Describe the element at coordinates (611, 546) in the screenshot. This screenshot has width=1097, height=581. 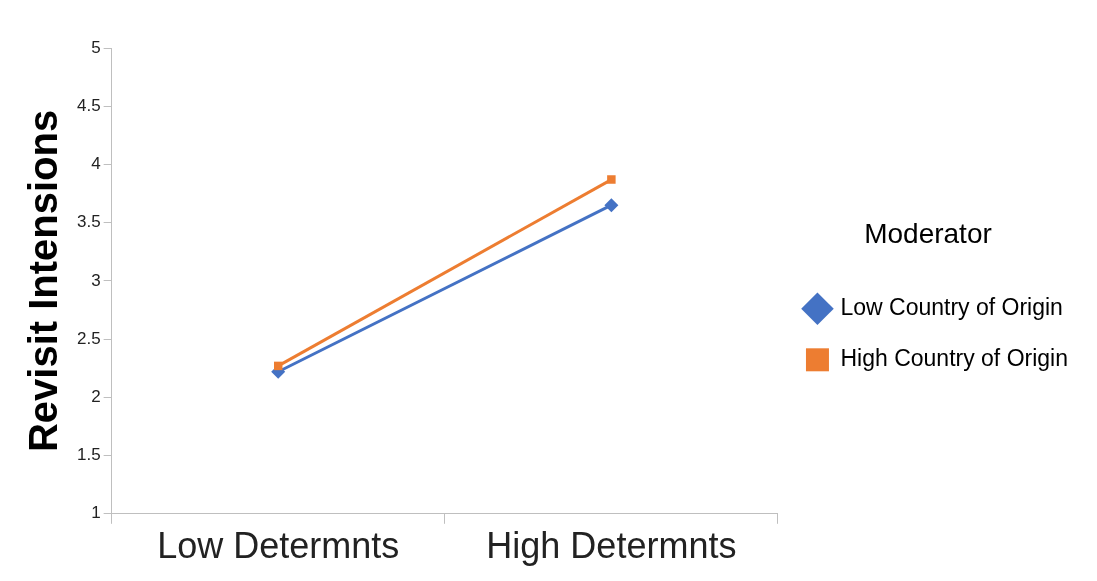
I see `x-tick-label: High Determnts` at that location.